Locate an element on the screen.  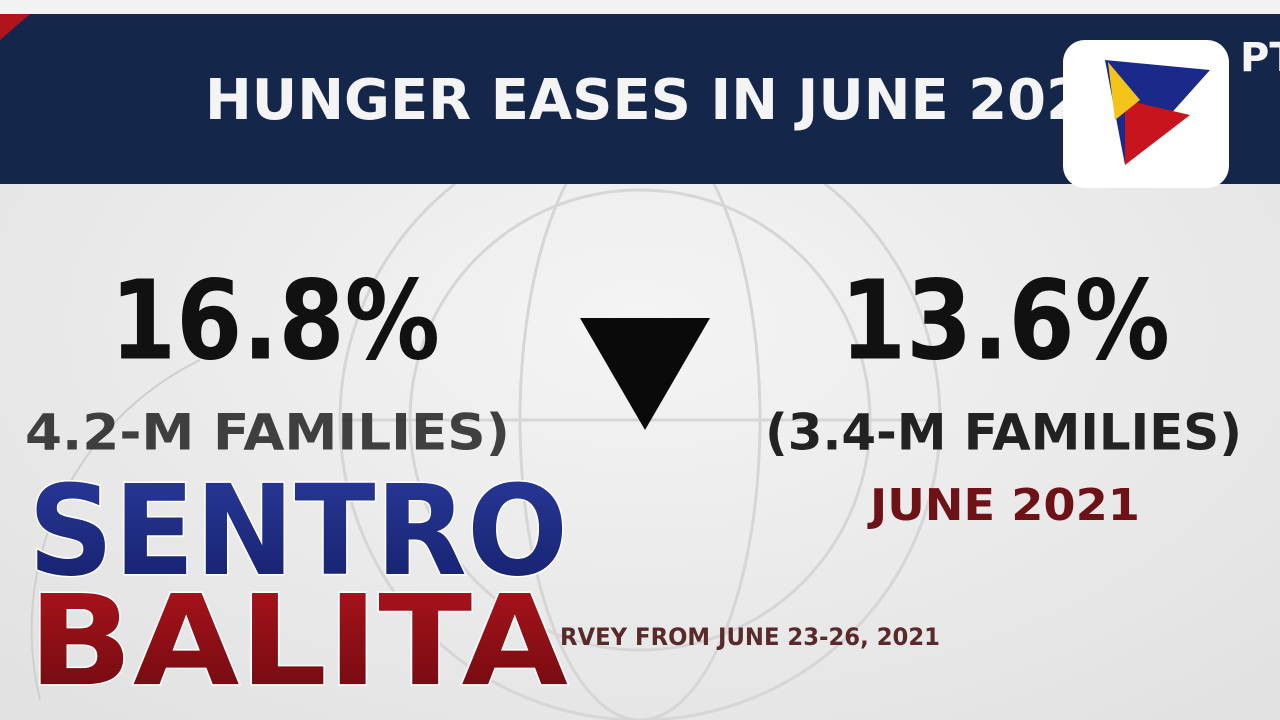
before-families: 4.2-M FAMILIES) is located at coordinates (267, 433).